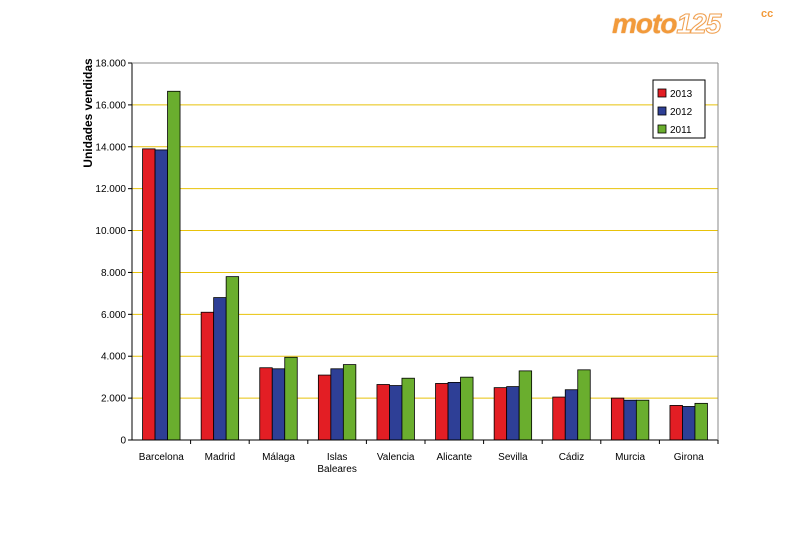 The height and width of the screenshot is (533, 800). What do you see at coordinates (667, 24) in the screenshot?
I see `logo-wordmark: moto125` at bounding box center [667, 24].